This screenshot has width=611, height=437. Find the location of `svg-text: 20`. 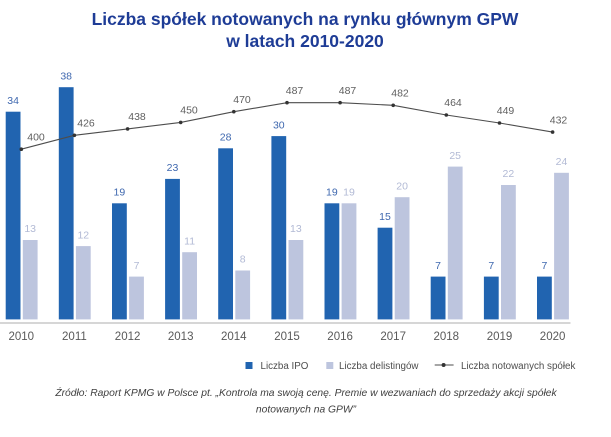

svg-text: 20 is located at coordinates (402, 186).